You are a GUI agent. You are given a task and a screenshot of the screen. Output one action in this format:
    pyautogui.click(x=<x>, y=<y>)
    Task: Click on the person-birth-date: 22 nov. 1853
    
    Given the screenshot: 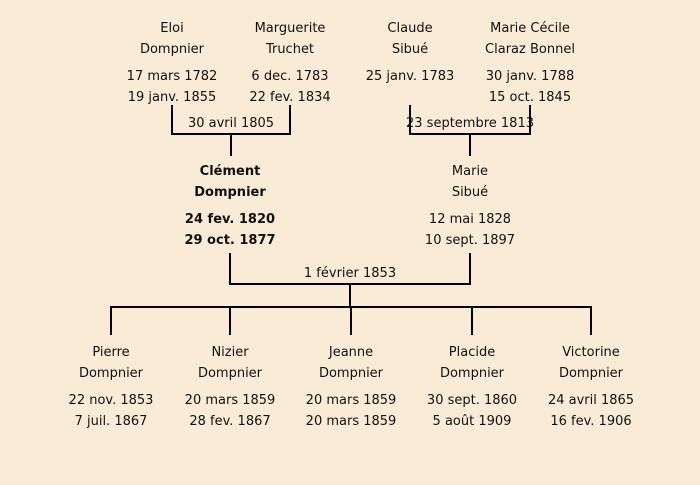 What is the action you would take?
    pyautogui.click(x=111, y=400)
    